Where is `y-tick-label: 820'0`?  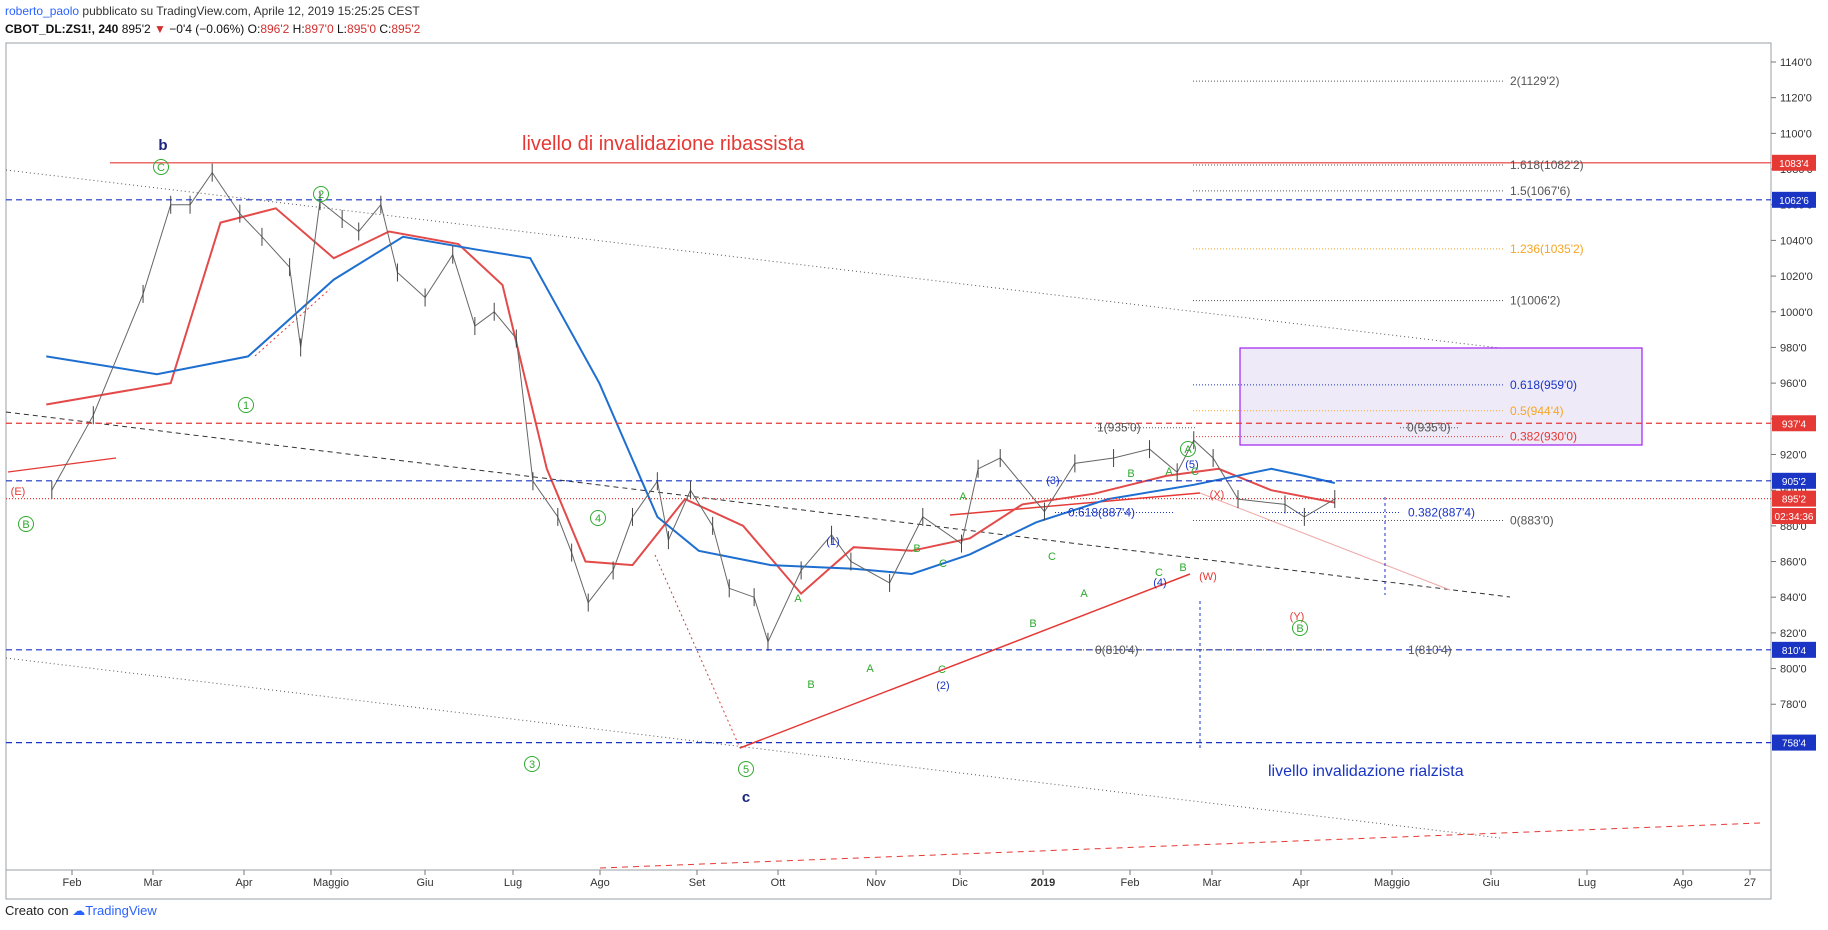 y-tick-label: 820'0 is located at coordinates (1793, 634).